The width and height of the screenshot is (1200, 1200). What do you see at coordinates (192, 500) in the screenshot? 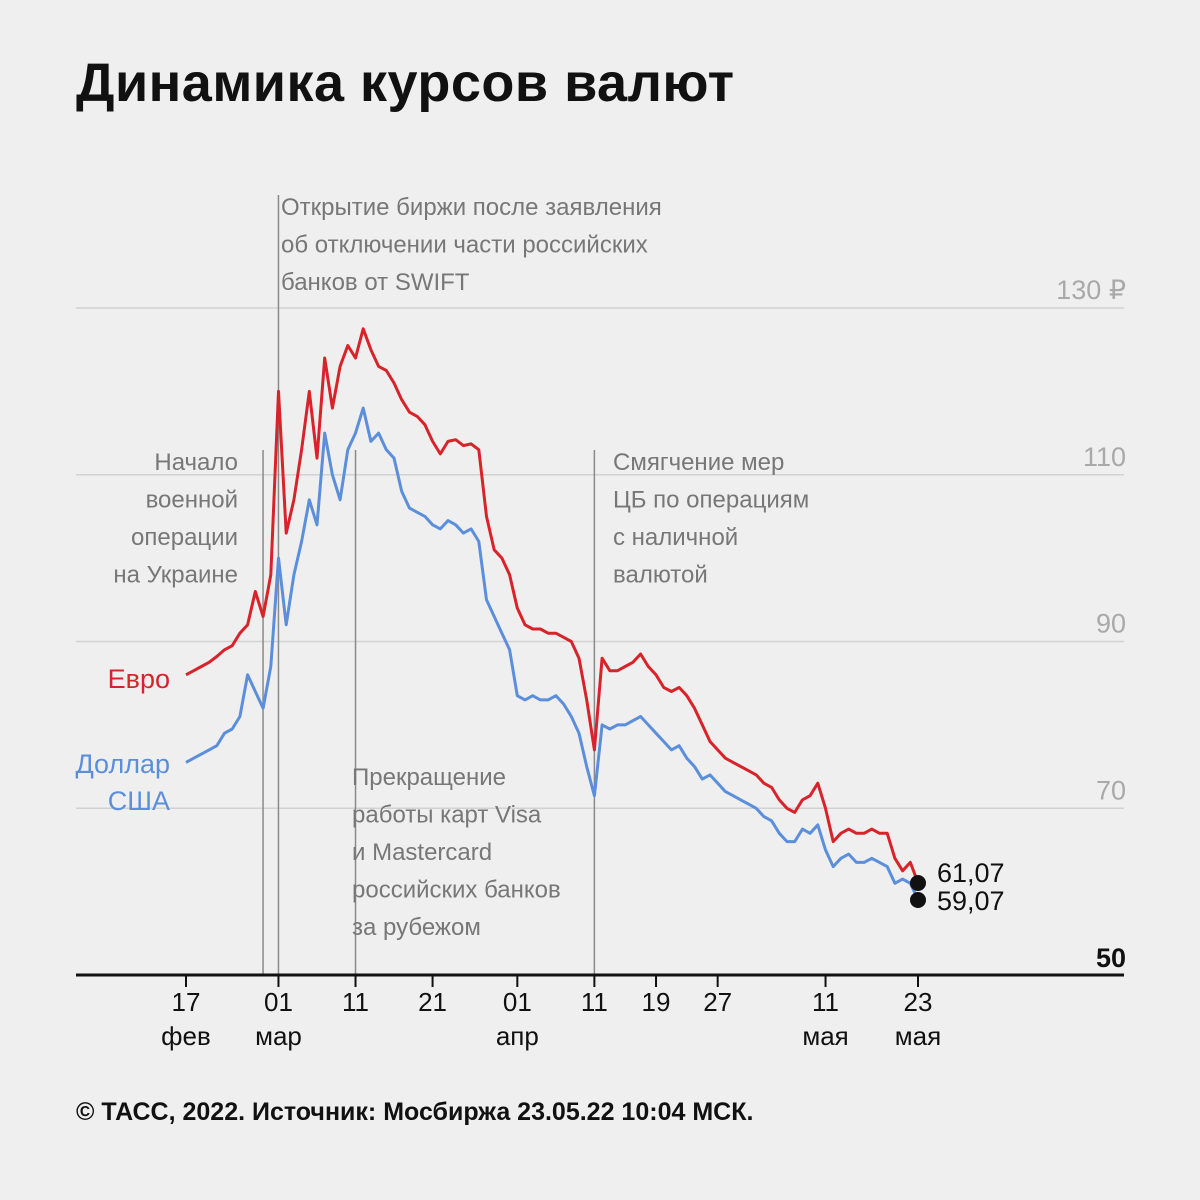
I see `annotation-text: военной` at bounding box center [192, 500].